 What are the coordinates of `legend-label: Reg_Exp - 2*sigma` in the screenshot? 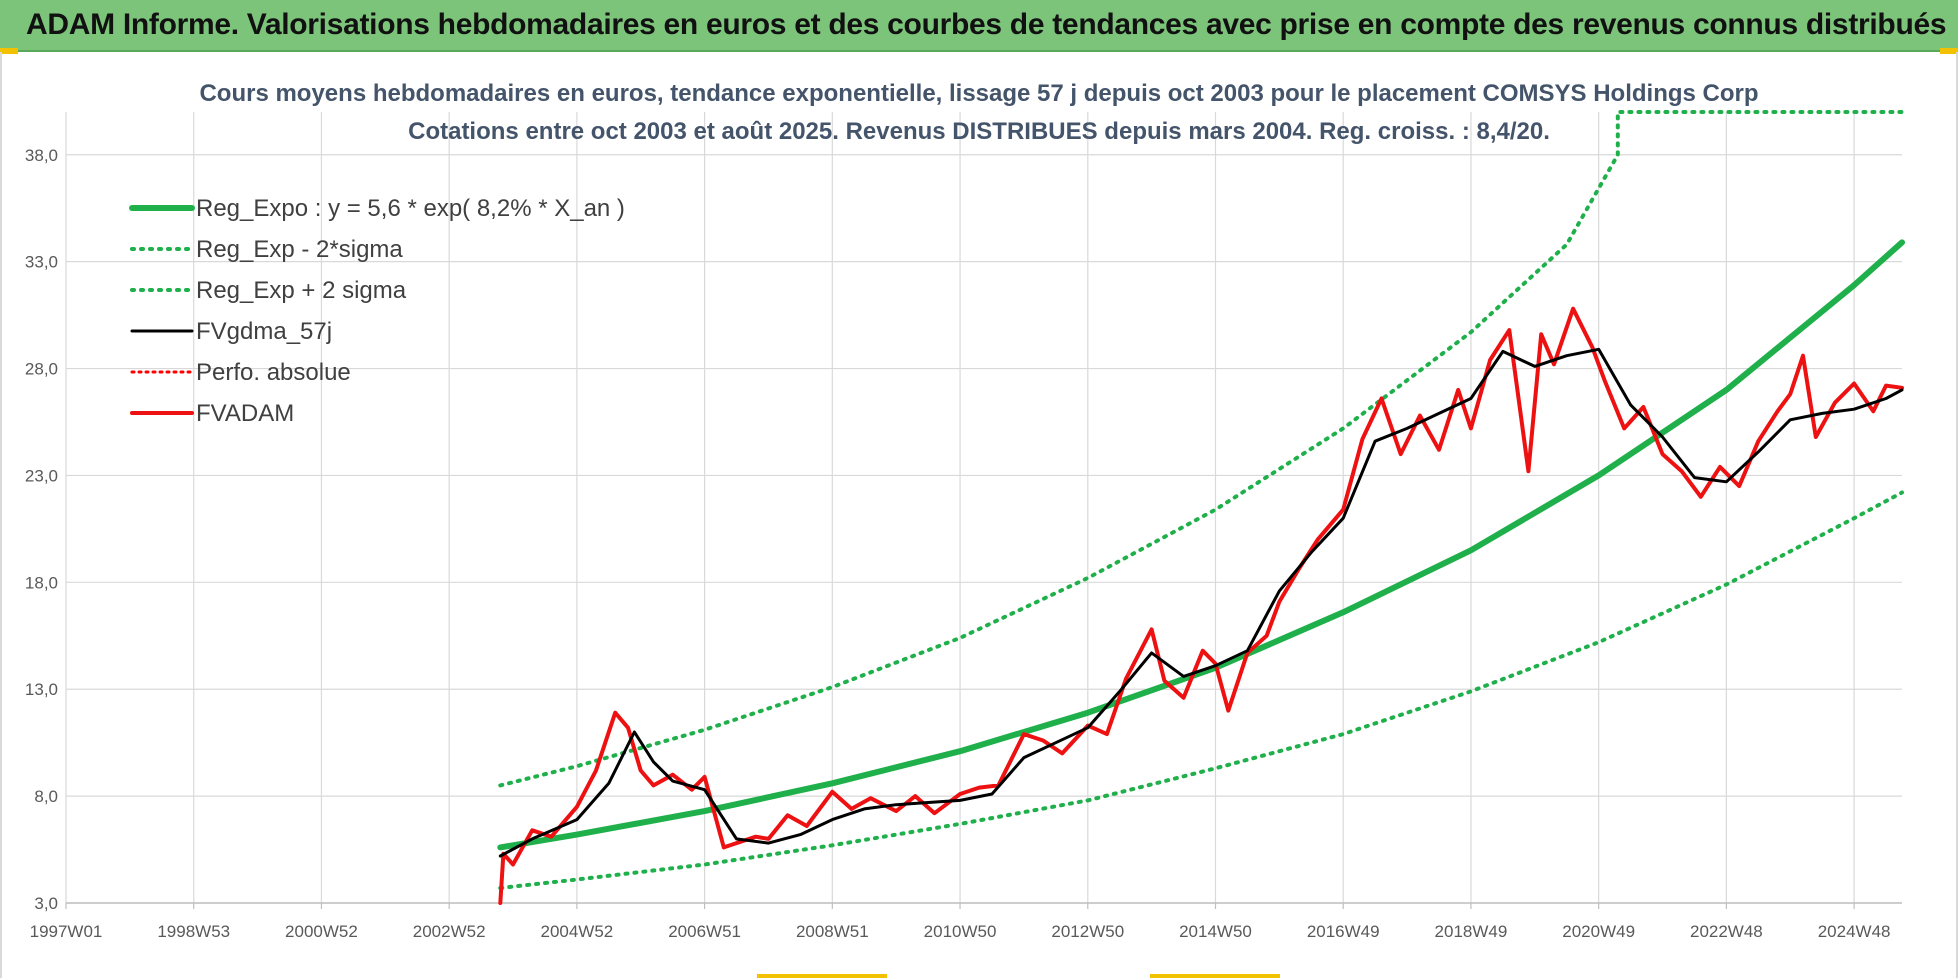 It's located at (299, 249).